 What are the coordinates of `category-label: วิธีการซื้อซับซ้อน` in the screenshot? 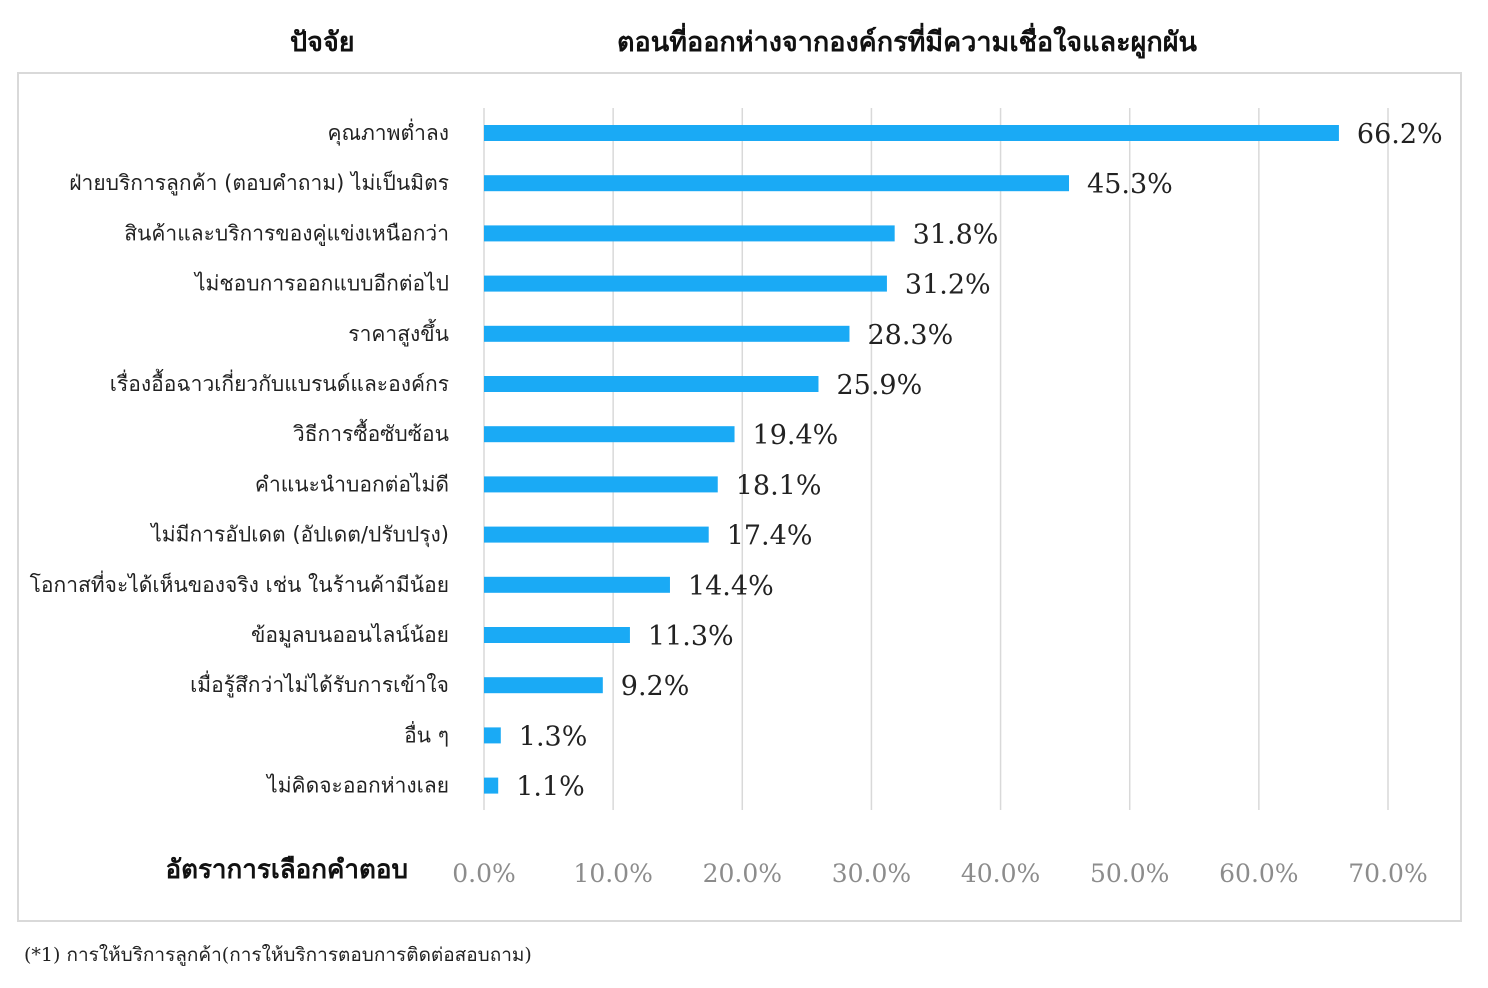 It's located at (371, 432).